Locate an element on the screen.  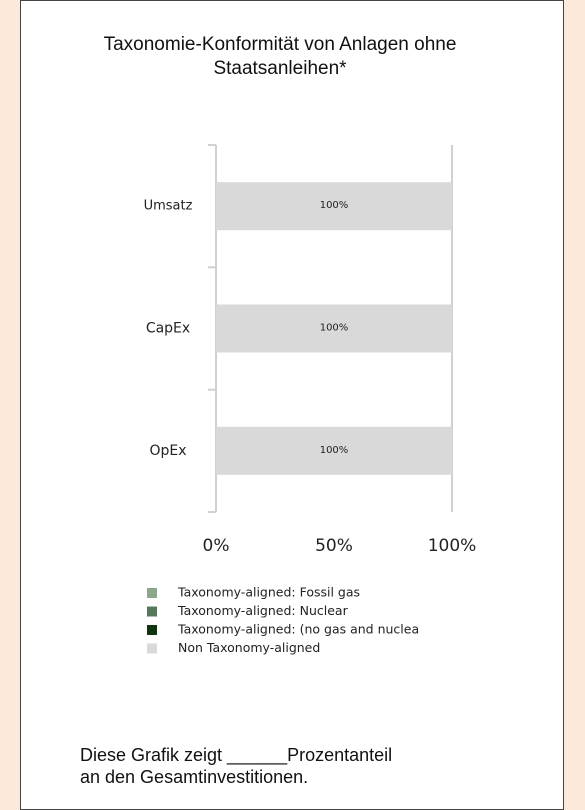
y-tick-label: OpEx is located at coordinates (167, 451).